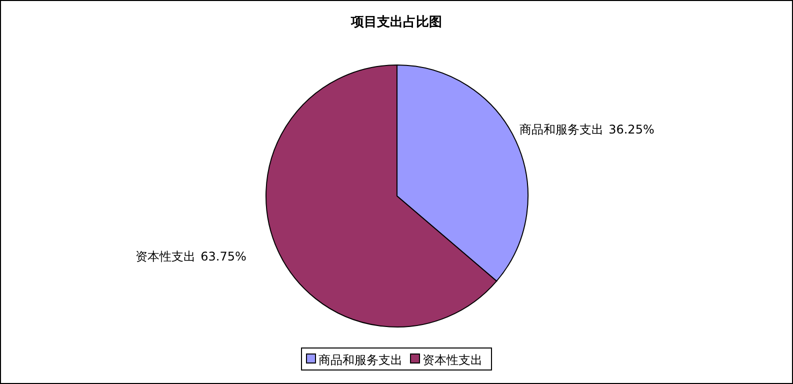 Image resolution: width=793 pixels, height=384 pixels. I want to click on legend-label: 资本性支出, so click(452, 360).